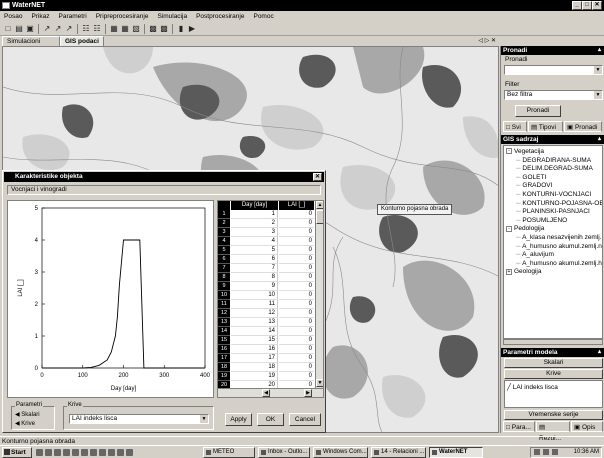 The image size is (604, 458). What do you see at coordinates (69, 28) in the screenshot?
I see `node-icon: ↗` at bounding box center [69, 28].